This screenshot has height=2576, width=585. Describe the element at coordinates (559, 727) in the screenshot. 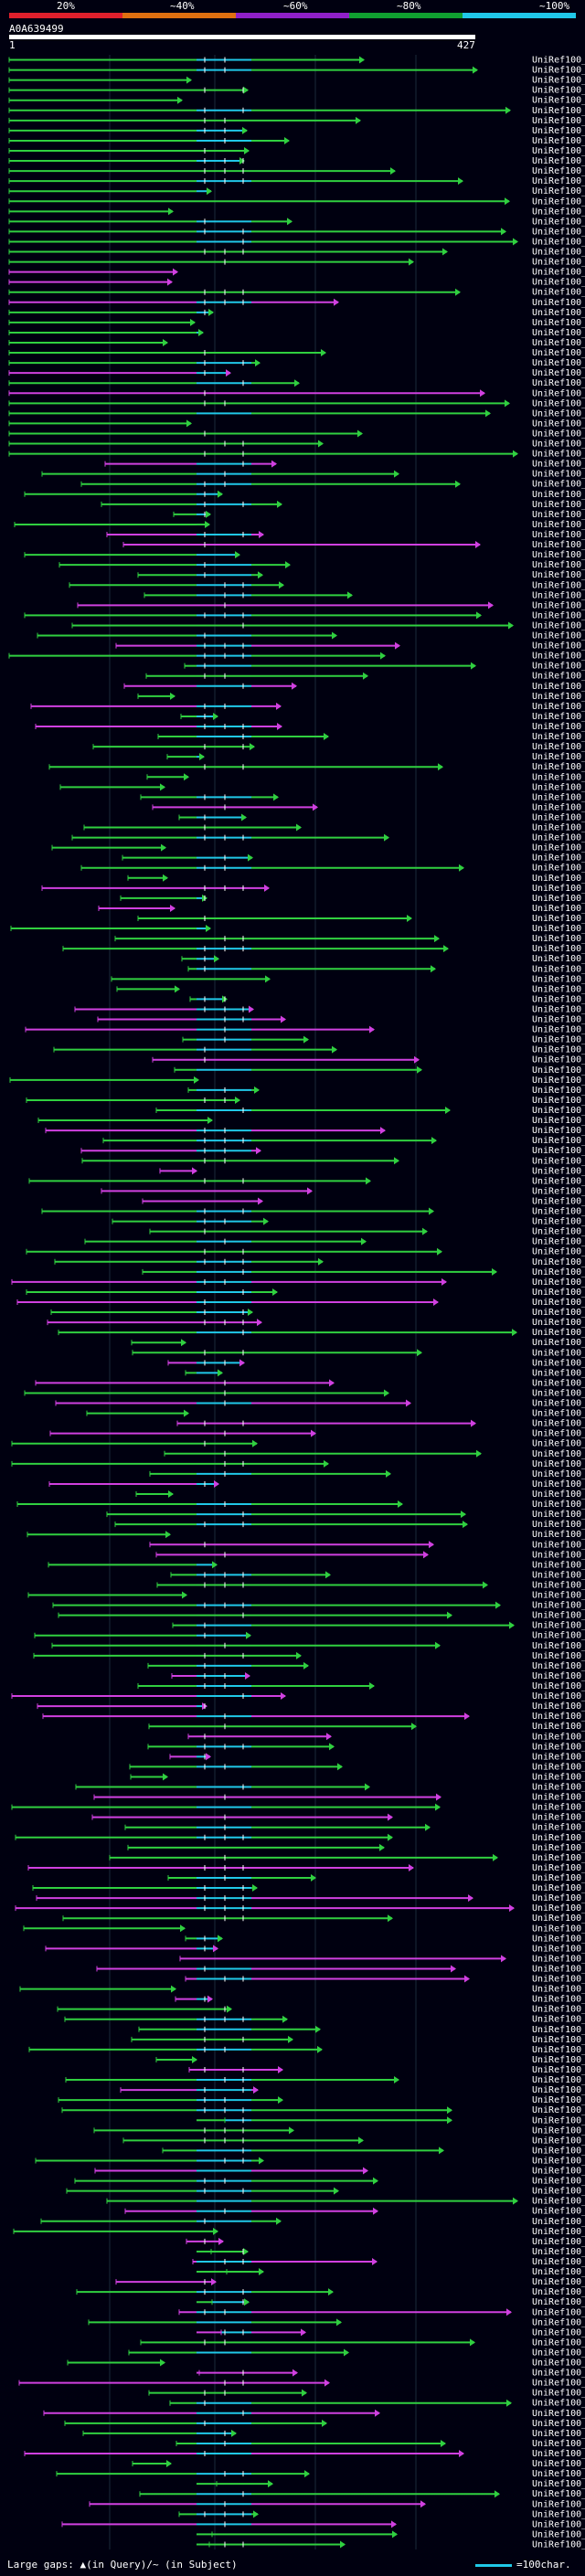

I see `hit-label: UniRef100_Q0H6W5` at that location.